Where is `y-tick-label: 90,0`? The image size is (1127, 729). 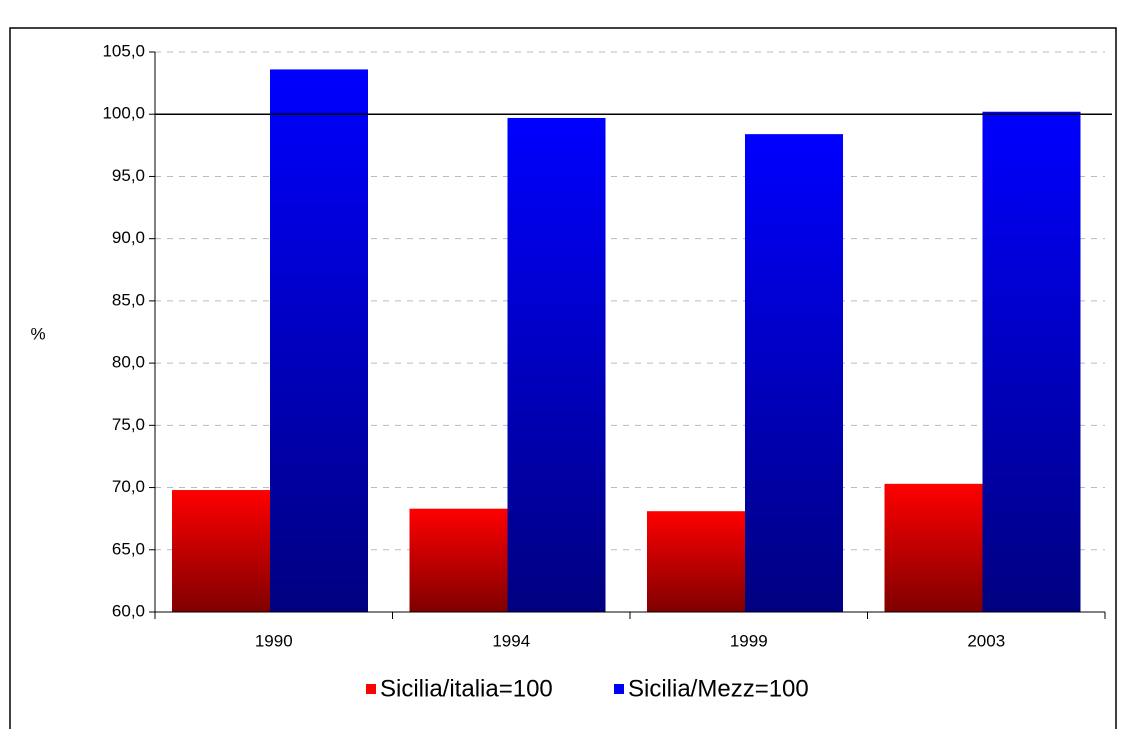 y-tick-label: 90,0 is located at coordinates (128, 237).